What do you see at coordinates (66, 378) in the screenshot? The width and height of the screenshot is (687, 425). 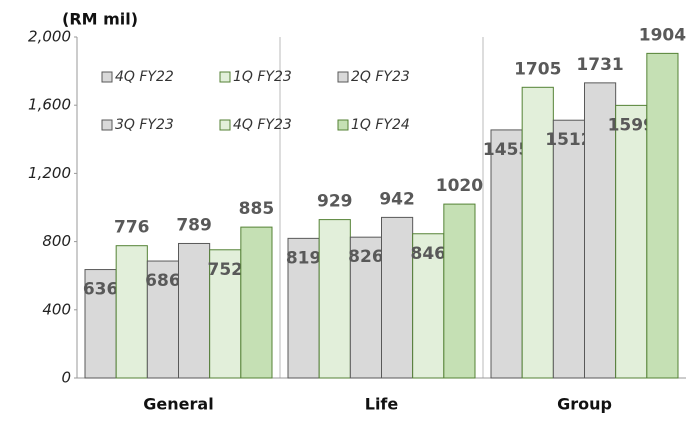 I see `y-tick-label: 0` at bounding box center [66, 378].